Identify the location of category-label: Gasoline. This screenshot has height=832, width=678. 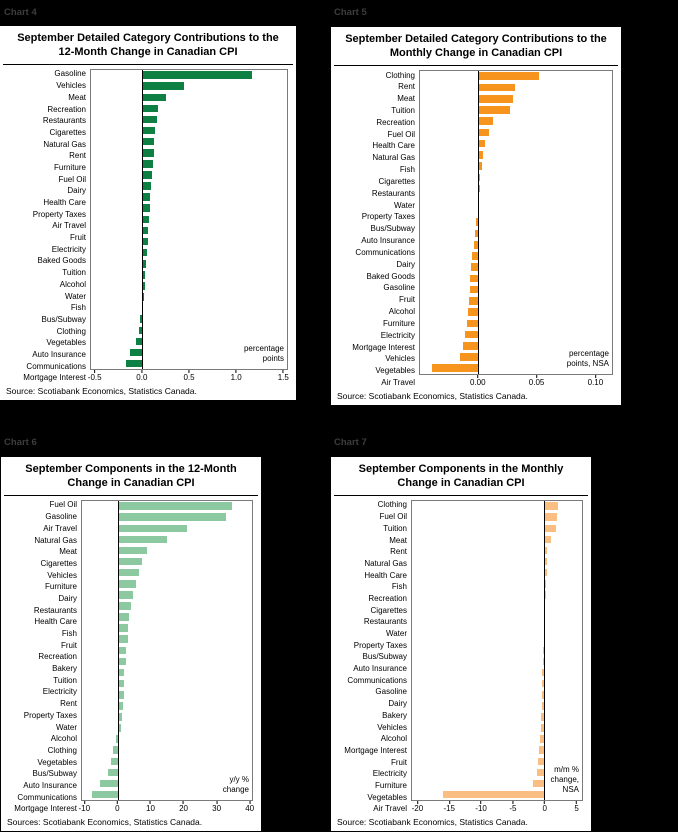
(61, 517).